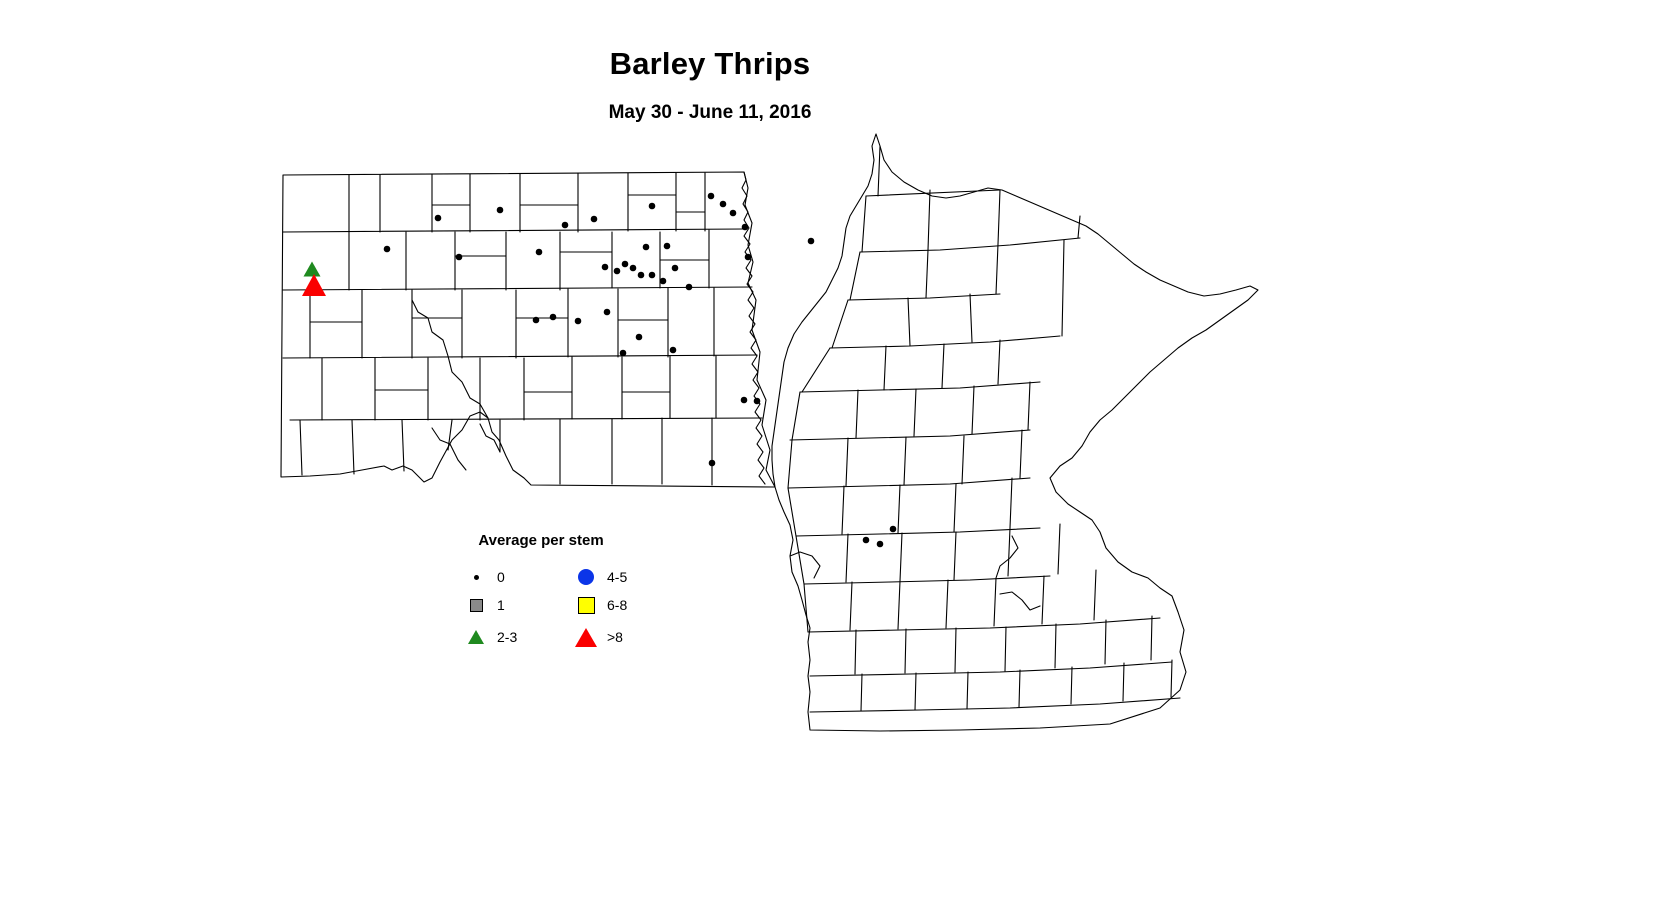 The image size is (1673, 900). I want to click on legend-blue-circle-icon, so click(586, 577).